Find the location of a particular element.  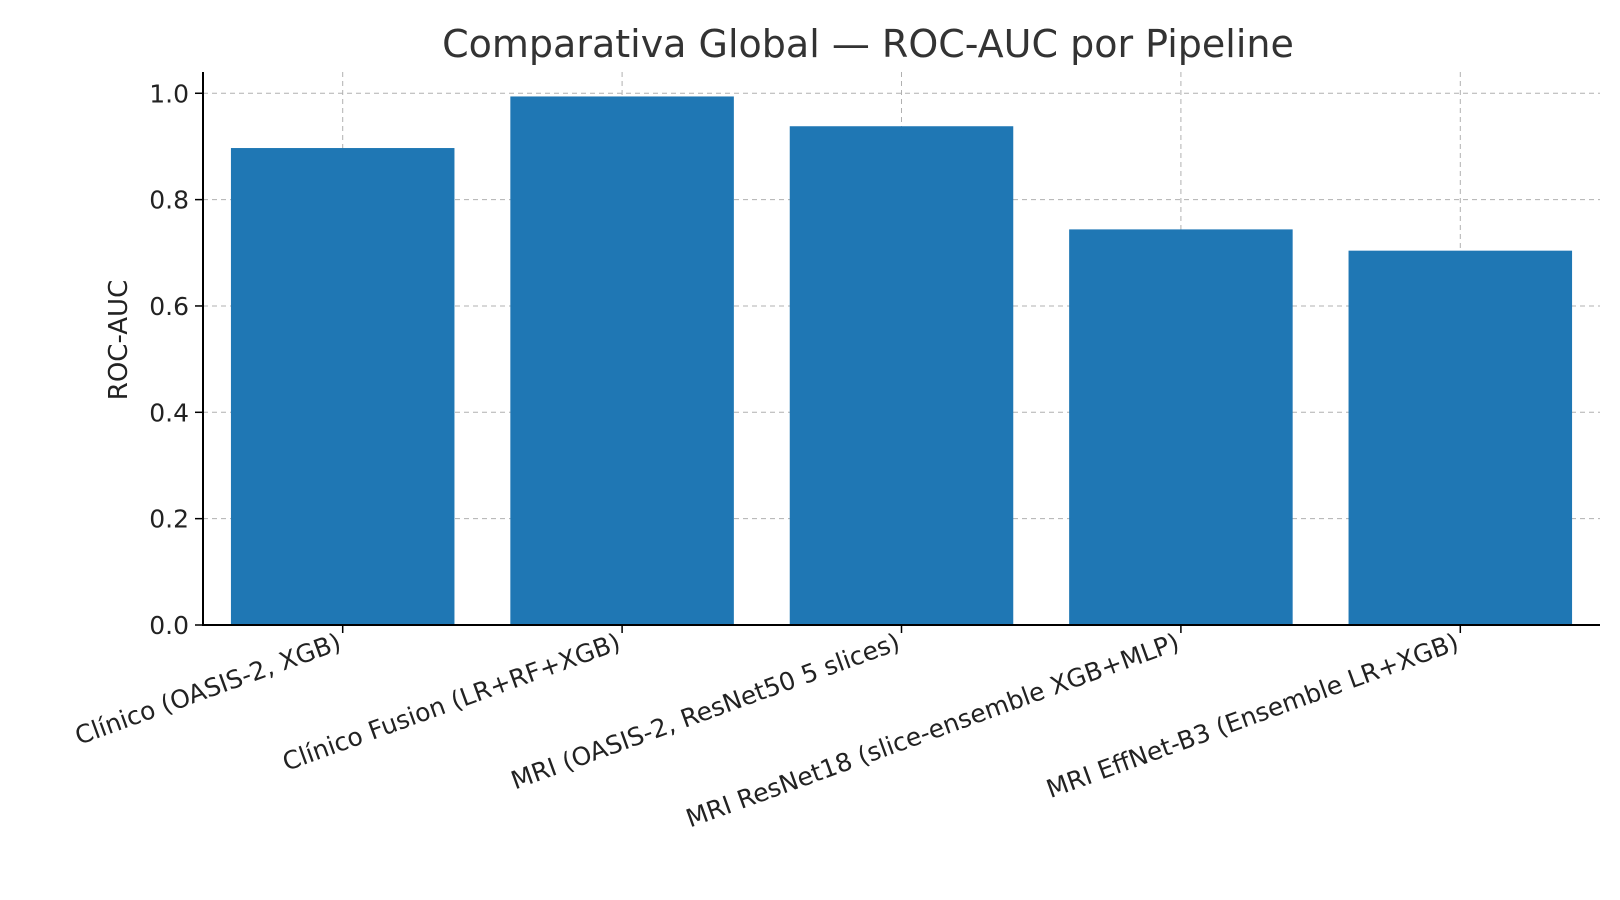

y-tick-label: 0.6 is located at coordinates (169, 306).